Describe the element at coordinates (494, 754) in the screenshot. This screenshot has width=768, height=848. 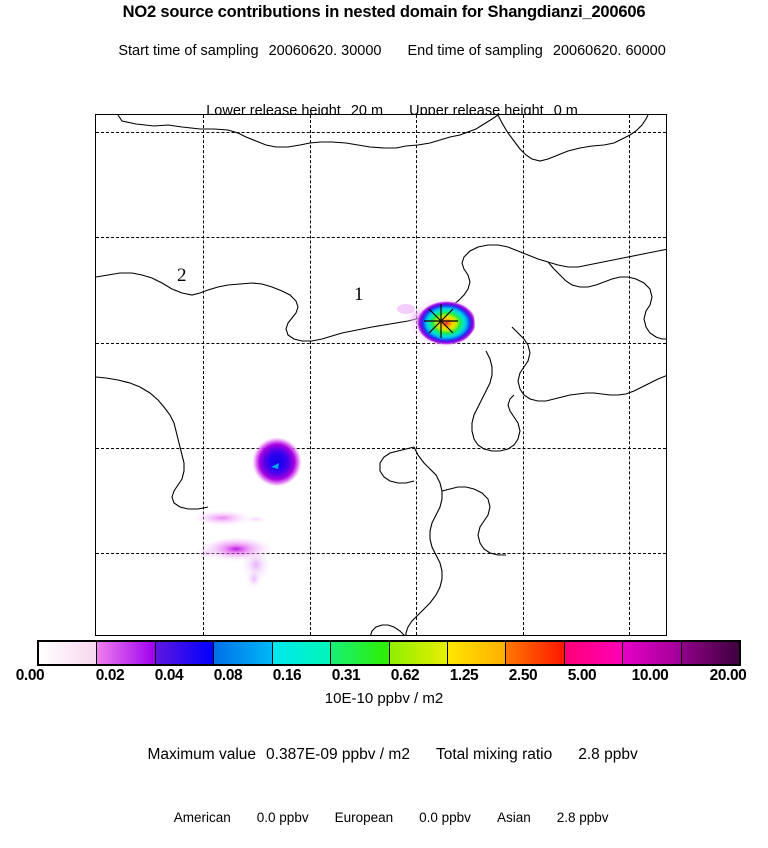
I see `total-mixing-ratio-label: Total mixing ratio` at that location.